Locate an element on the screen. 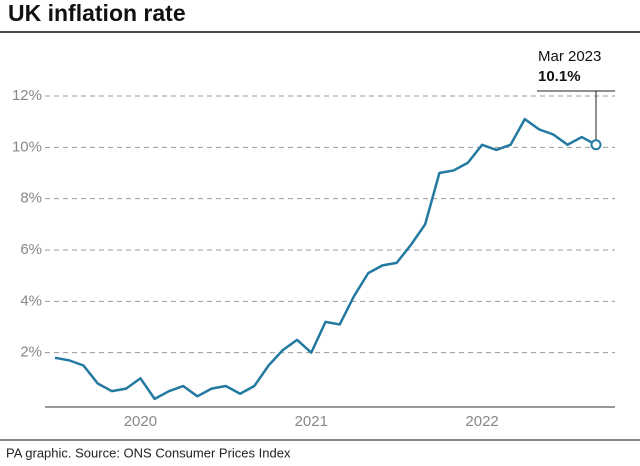  y-tick-label: 2% is located at coordinates (31, 352).